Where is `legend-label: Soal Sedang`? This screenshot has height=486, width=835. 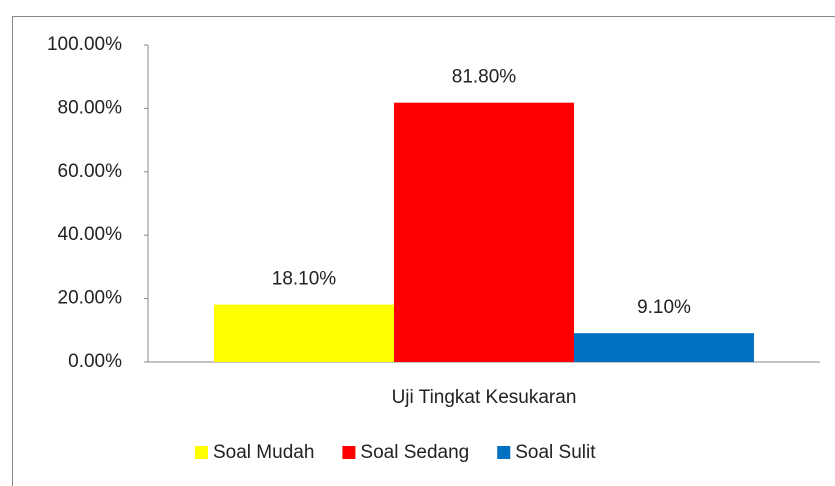
legend-label: Soal Sedang is located at coordinates (414, 452).